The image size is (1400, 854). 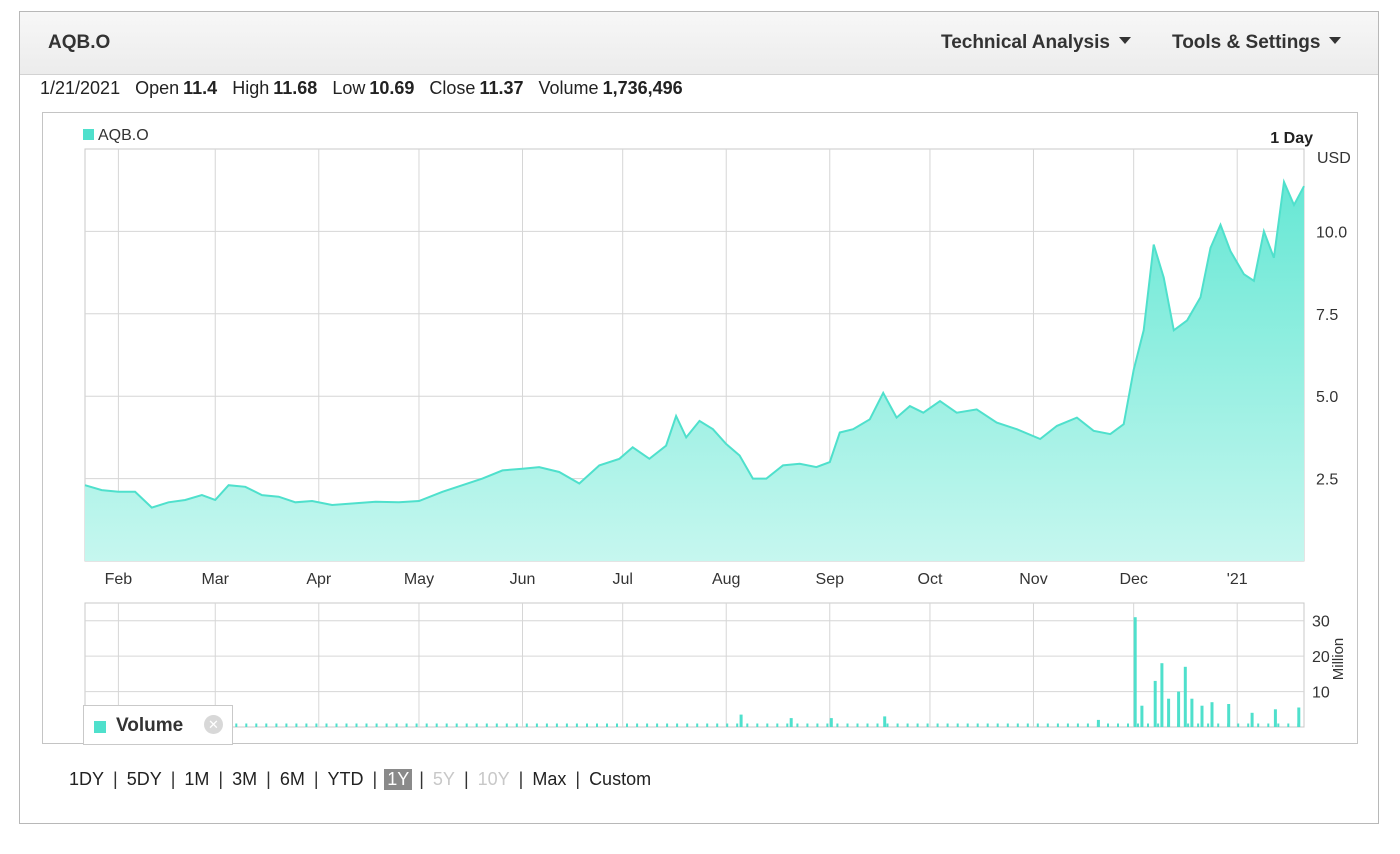 What do you see at coordinates (213, 724) in the screenshot?
I see `close-icon: ✕` at bounding box center [213, 724].